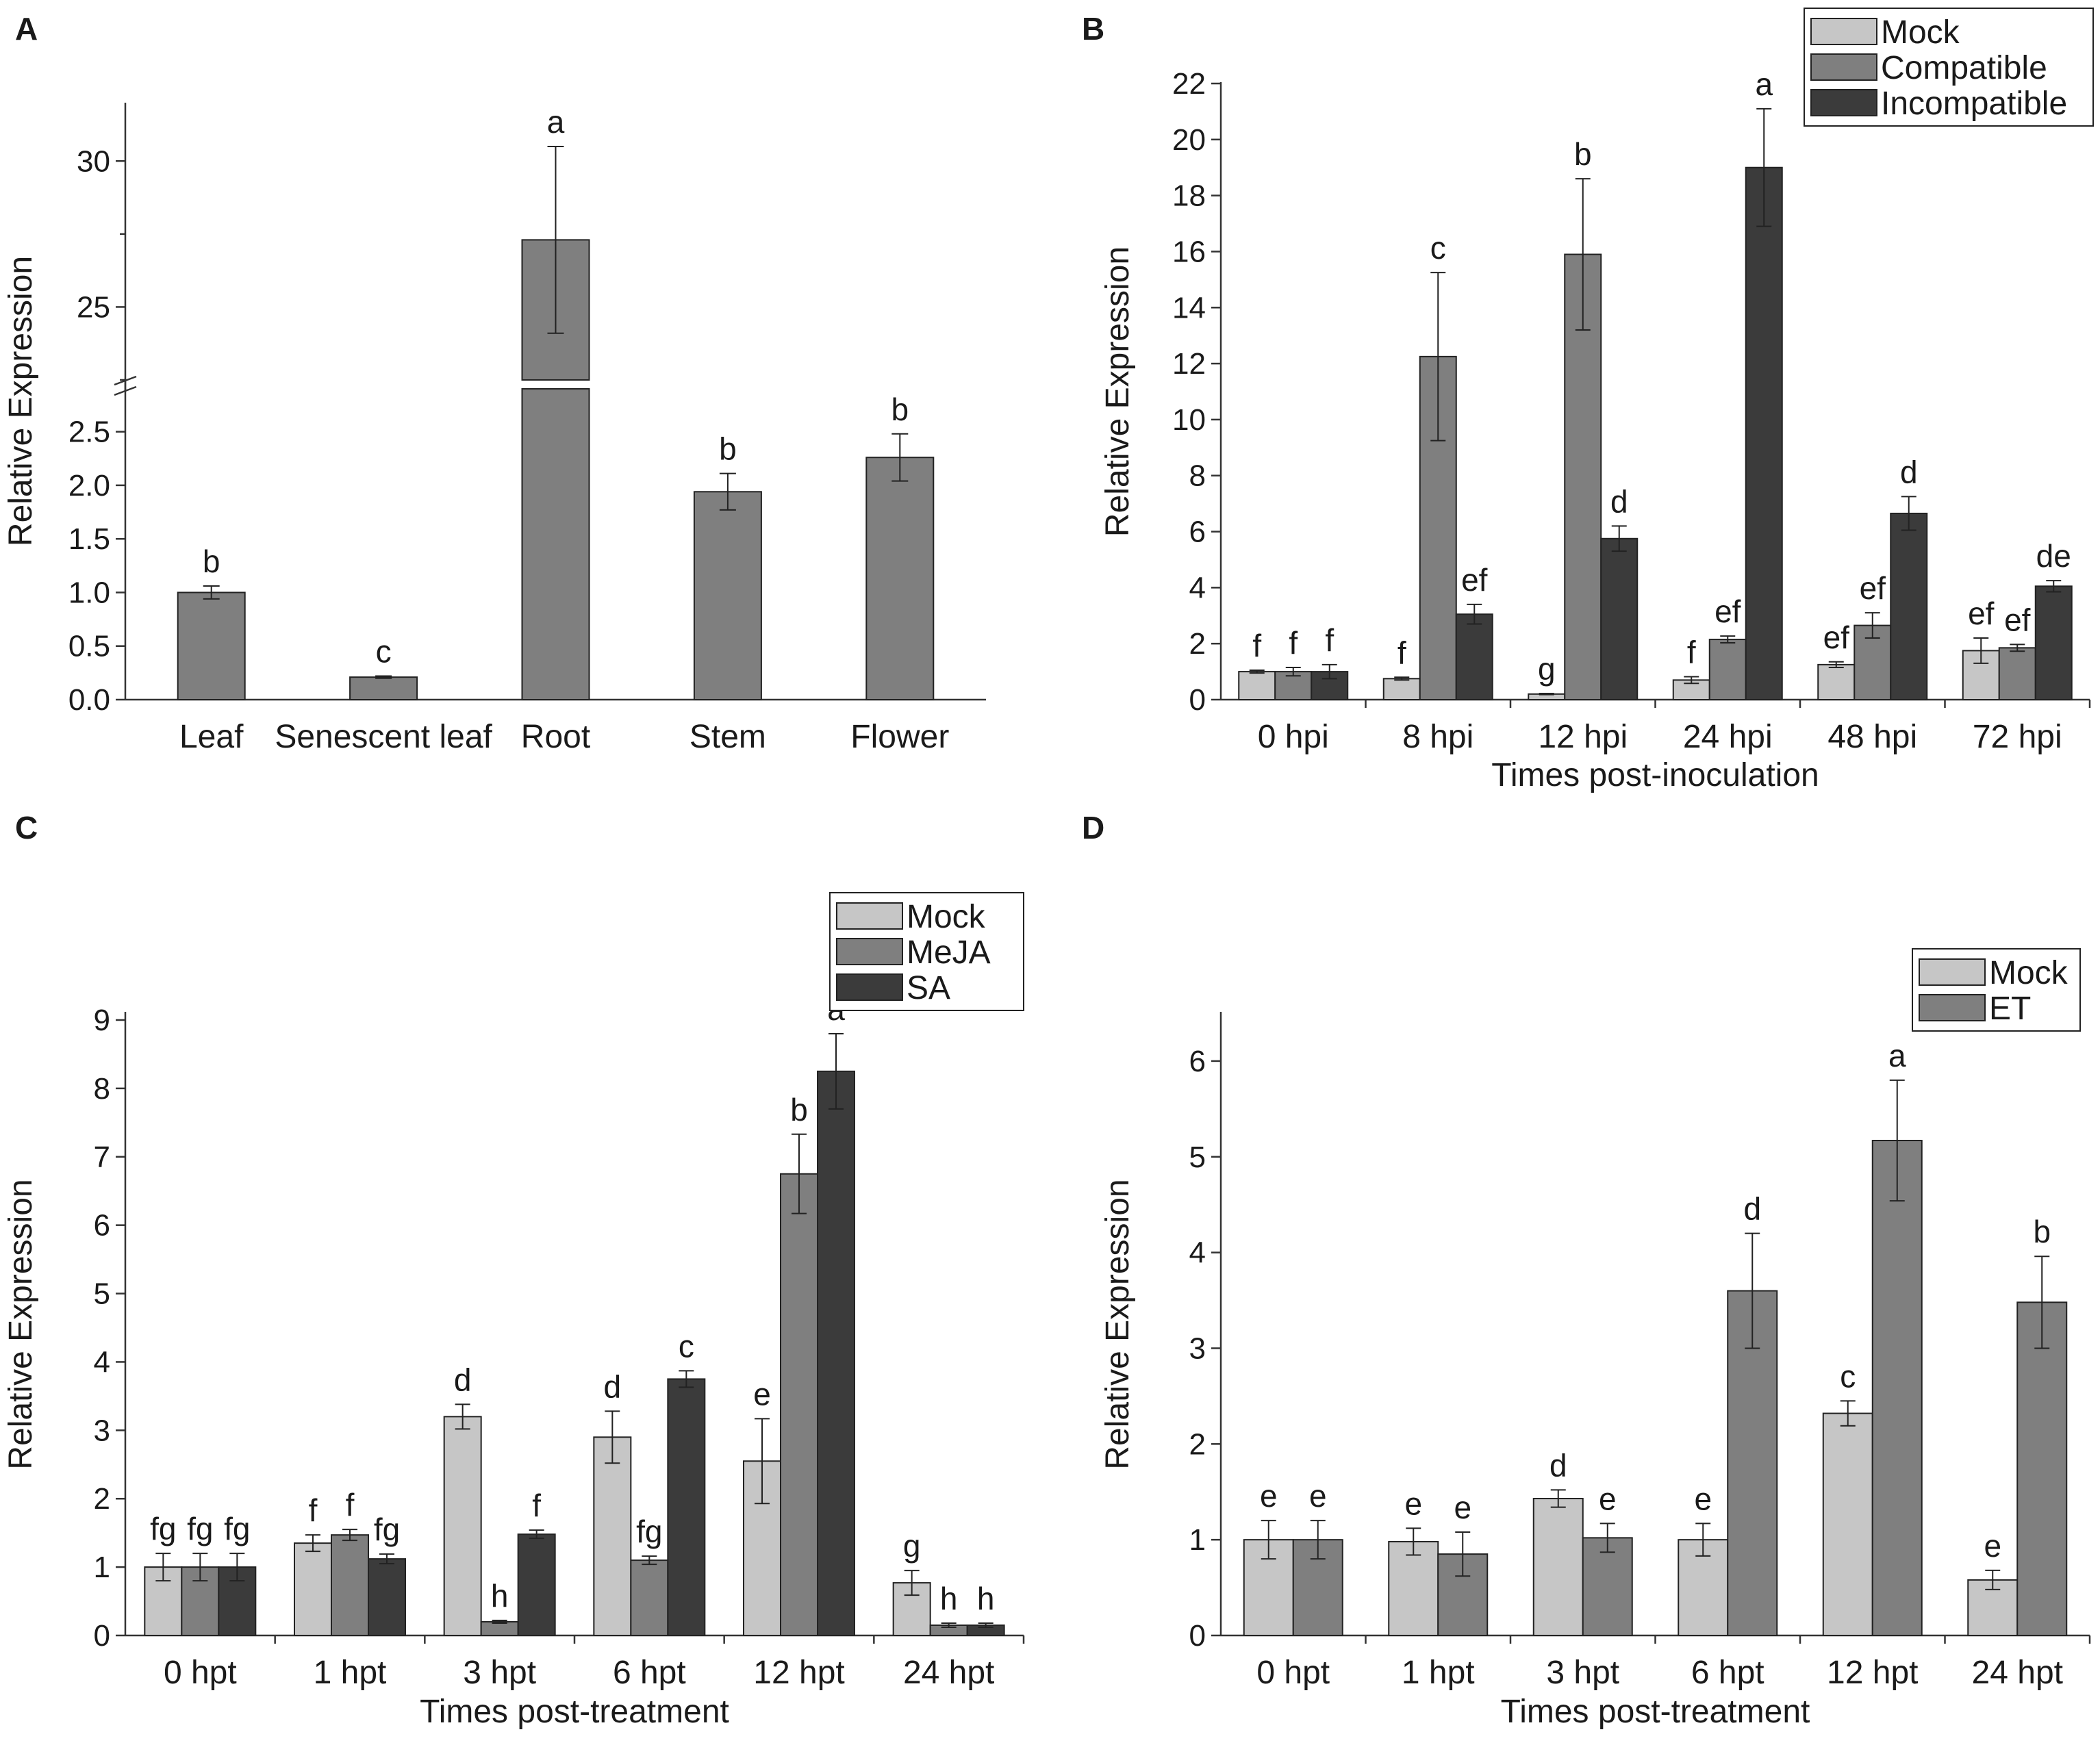  I want to click on panel-c-legend-label-meja: MeJA, so click(949, 952).